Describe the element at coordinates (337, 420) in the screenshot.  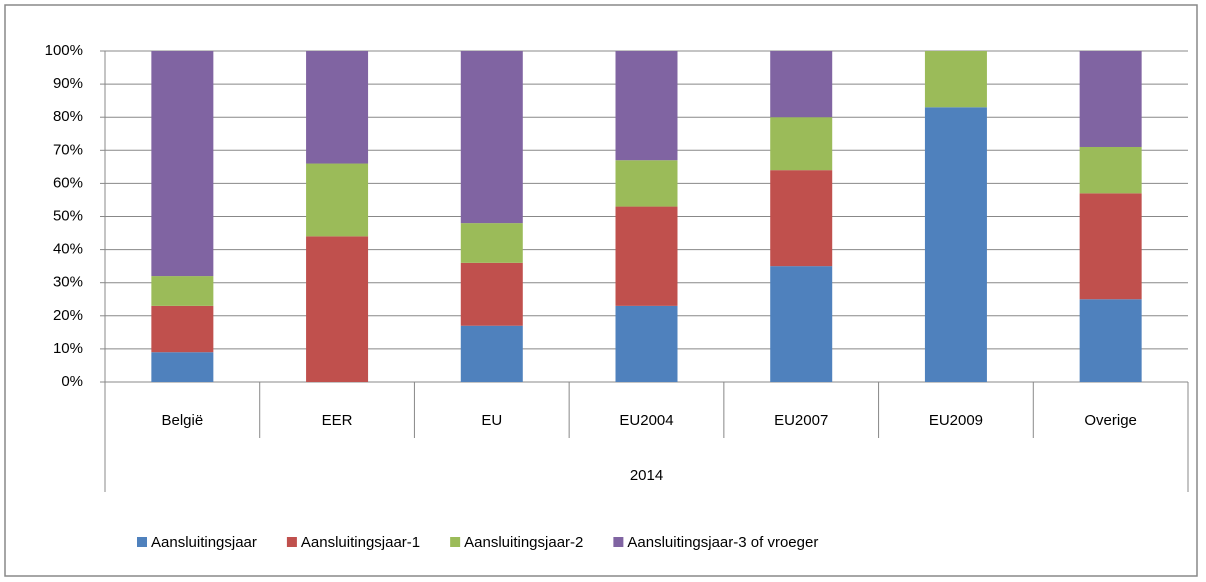
I see `x-tick-label: EER` at that location.